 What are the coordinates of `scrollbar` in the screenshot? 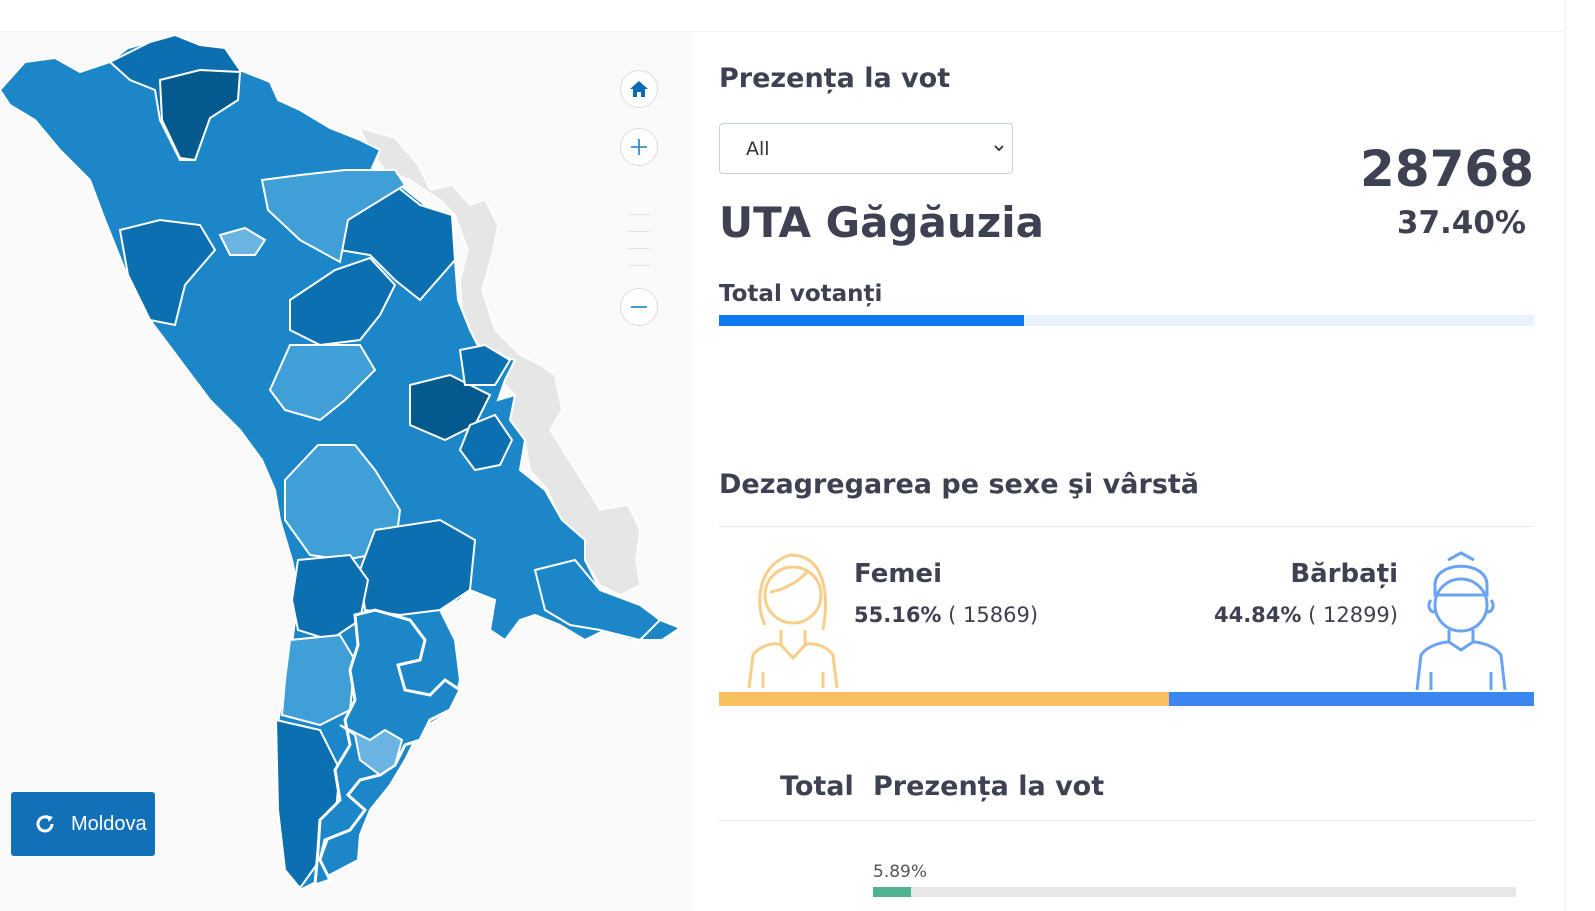 It's located at (1580, 455).